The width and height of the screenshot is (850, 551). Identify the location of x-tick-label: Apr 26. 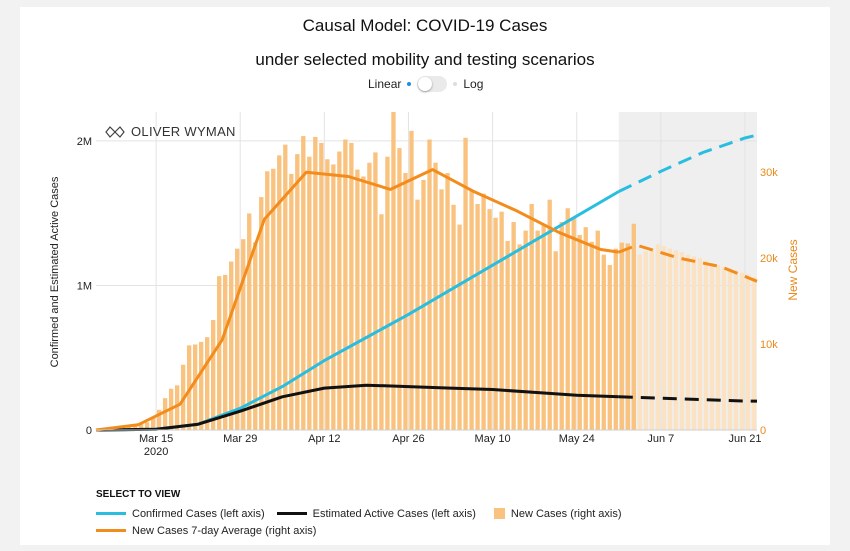
(408, 439).